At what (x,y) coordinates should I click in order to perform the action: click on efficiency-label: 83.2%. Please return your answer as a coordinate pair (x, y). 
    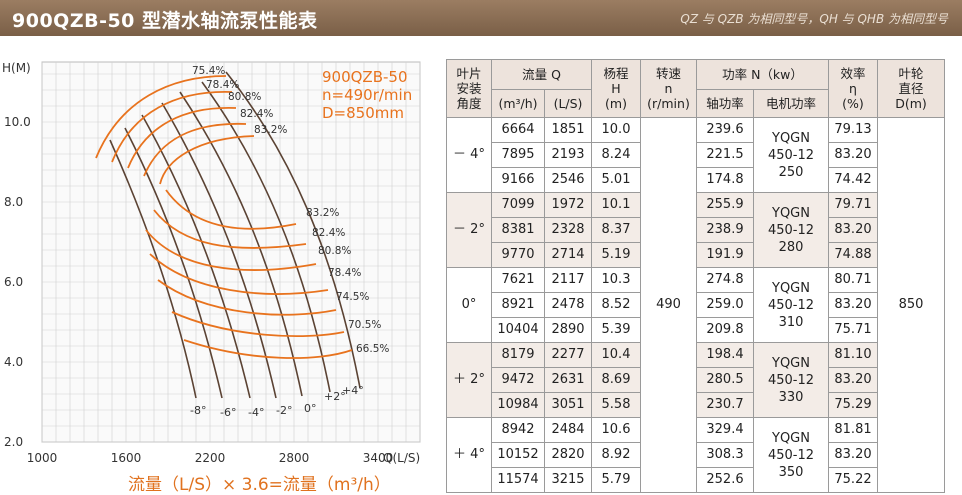
    Looking at the image, I should click on (322, 213).